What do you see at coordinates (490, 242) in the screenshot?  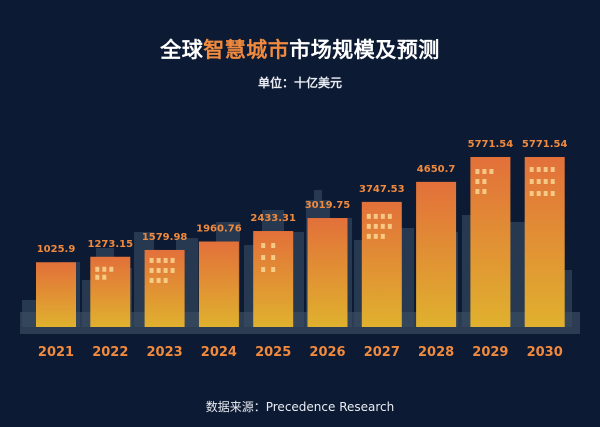 I see `bar-2029` at bounding box center [490, 242].